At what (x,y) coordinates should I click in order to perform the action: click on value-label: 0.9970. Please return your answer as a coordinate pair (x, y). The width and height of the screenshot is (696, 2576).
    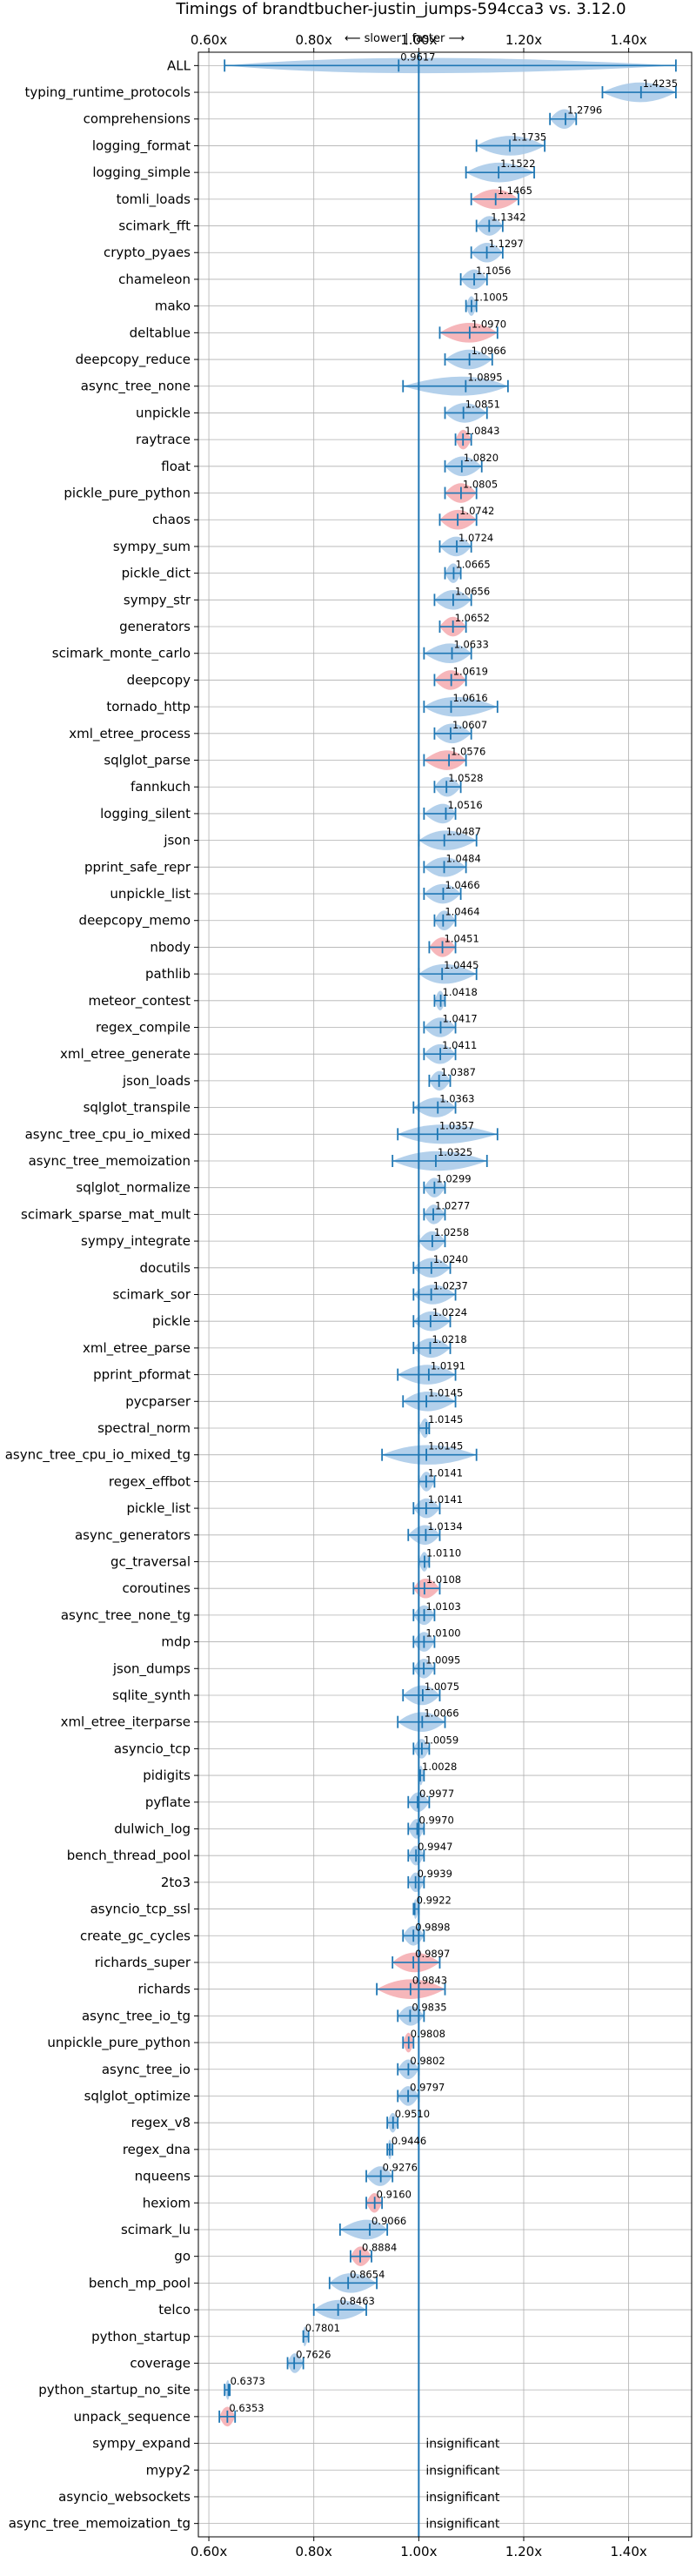
    Looking at the image, I should click on (436, 1820).